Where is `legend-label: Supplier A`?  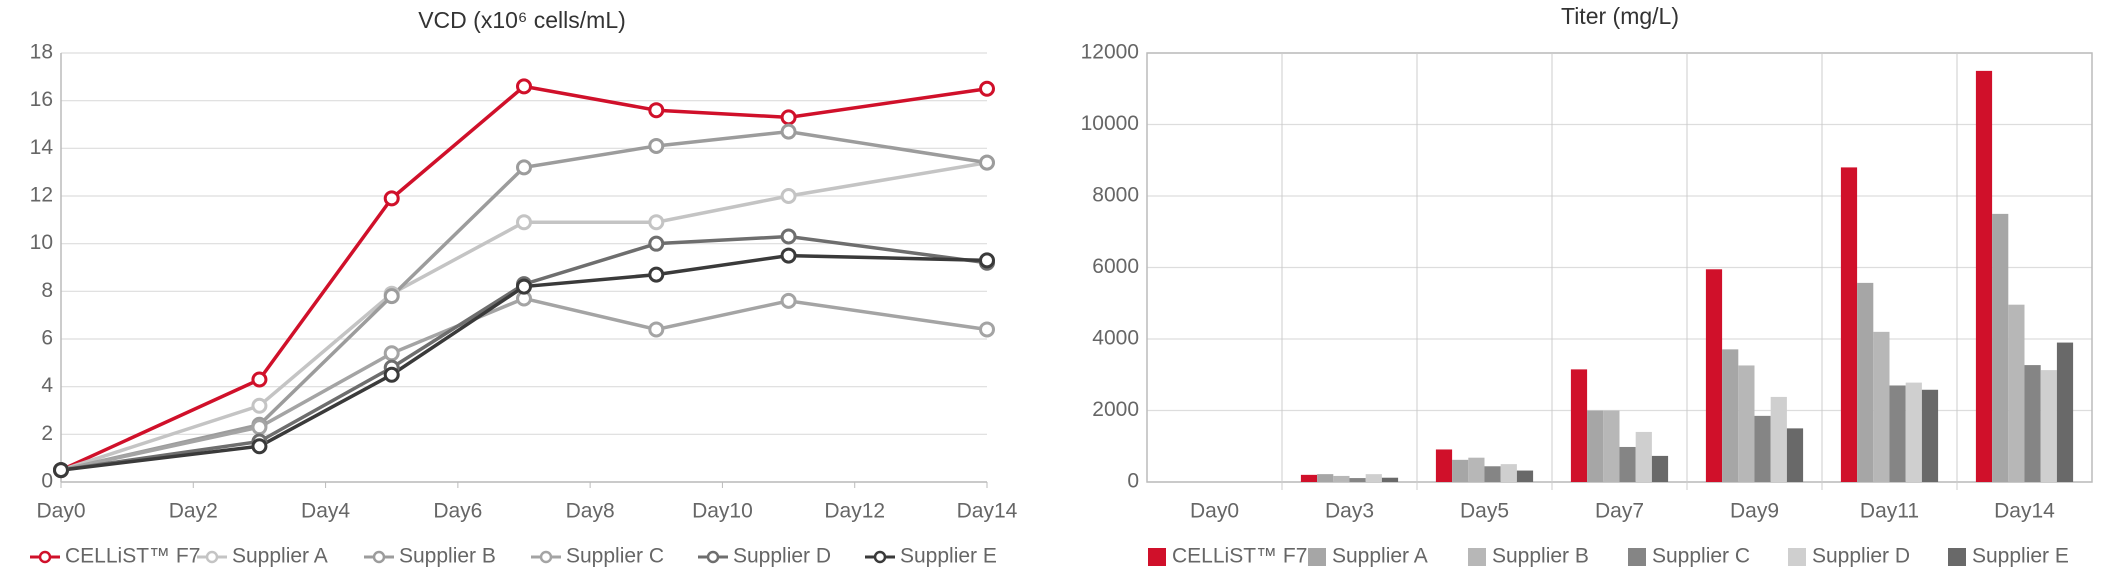 legend-label: Supplier A is located at coordinates (1380, 556).